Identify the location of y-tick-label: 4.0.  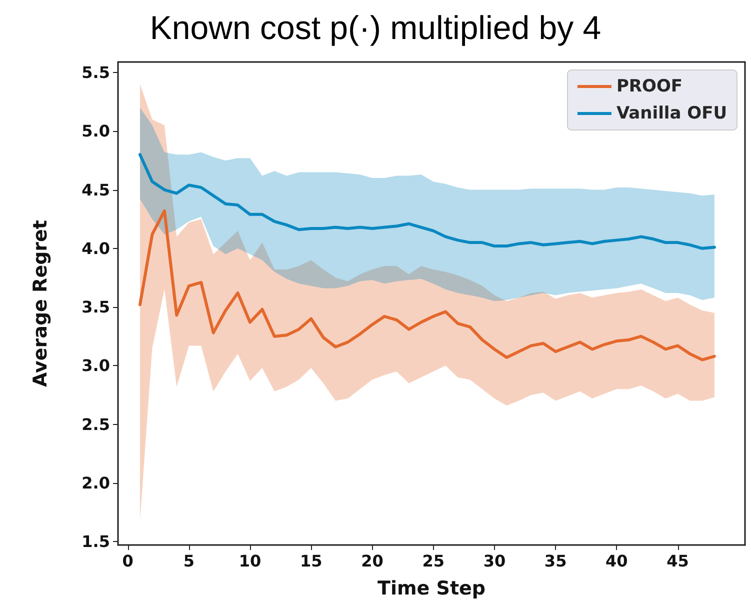
(96, 248).